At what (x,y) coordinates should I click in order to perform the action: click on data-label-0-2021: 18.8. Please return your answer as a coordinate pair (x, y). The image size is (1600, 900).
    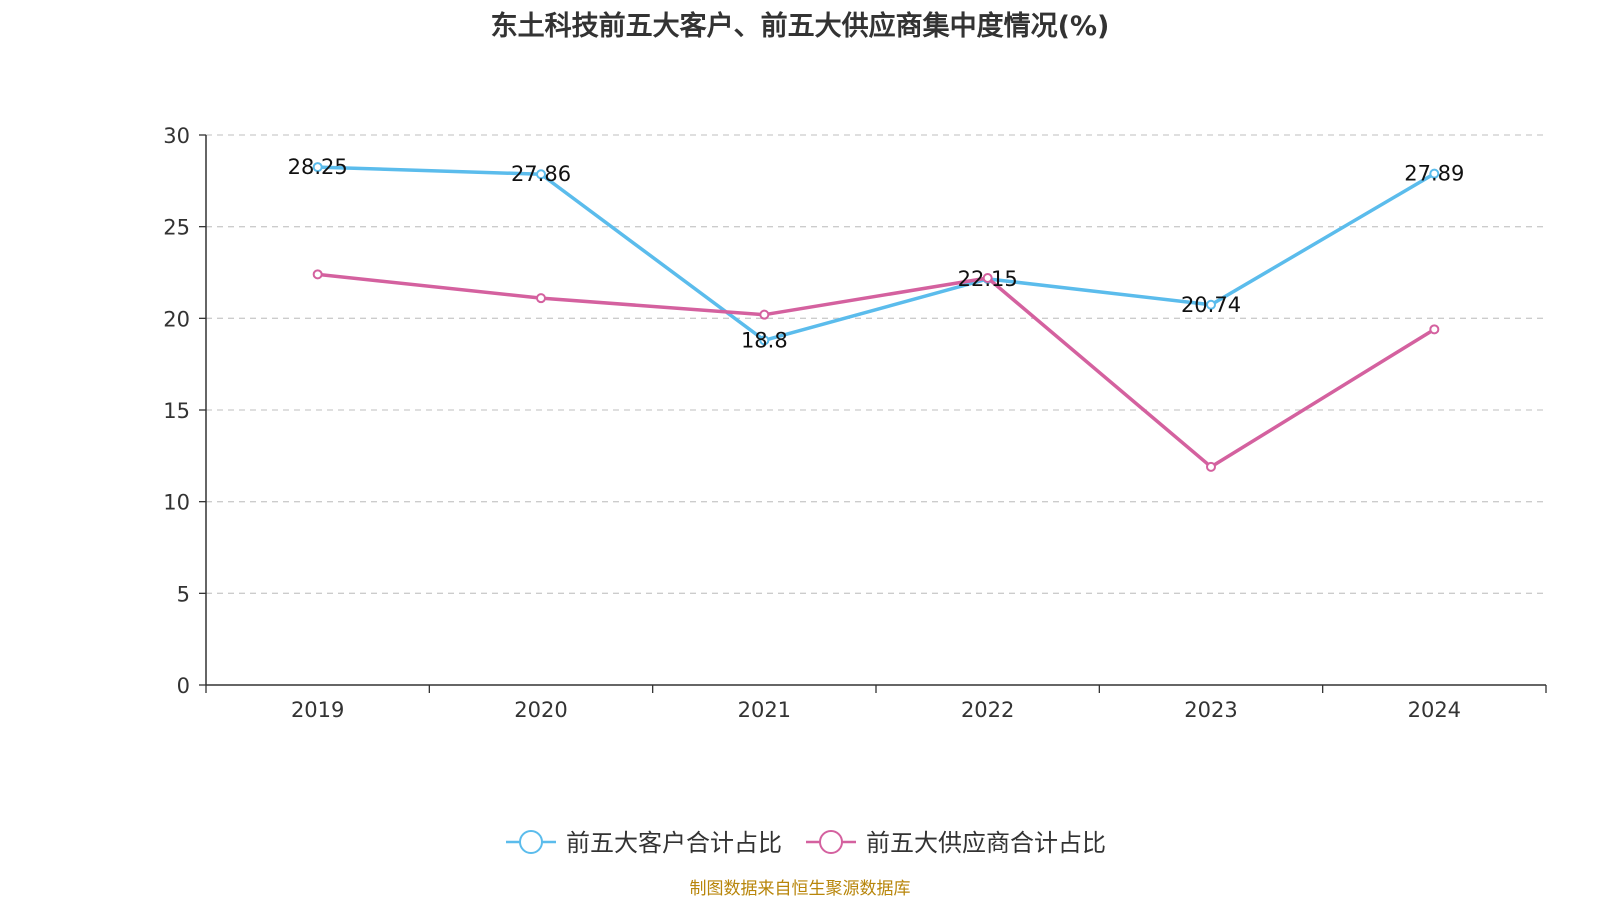
    Looking at the image, I should click on (764, 340).